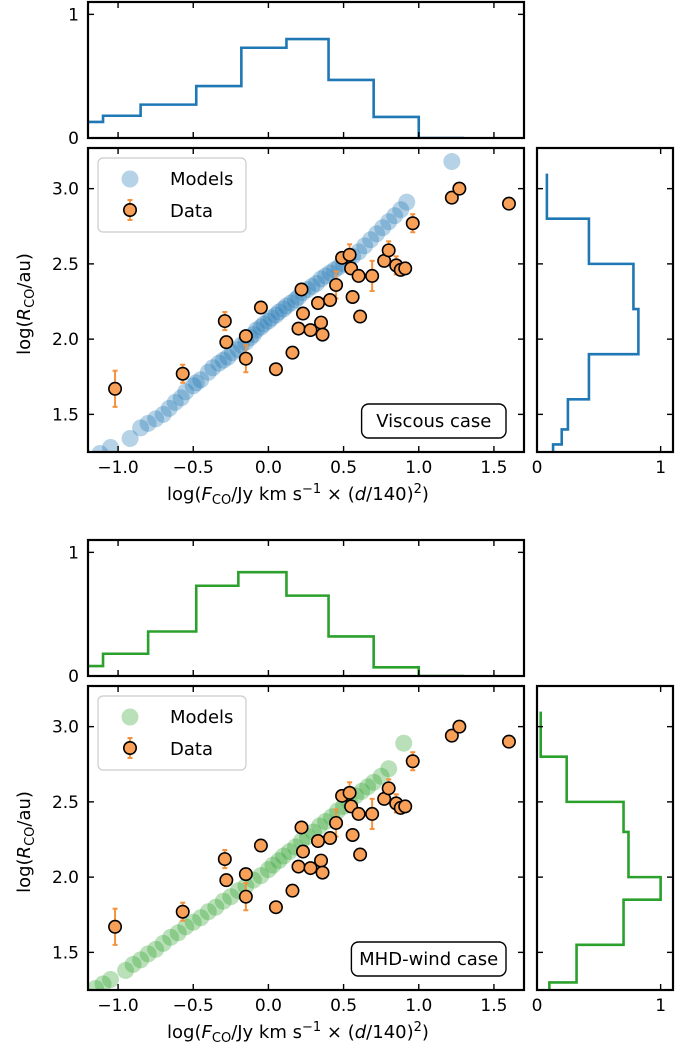 The width and height of the screenshot is (691, 1059). I want to click on y-tick-label: 1, so click(73, 553).